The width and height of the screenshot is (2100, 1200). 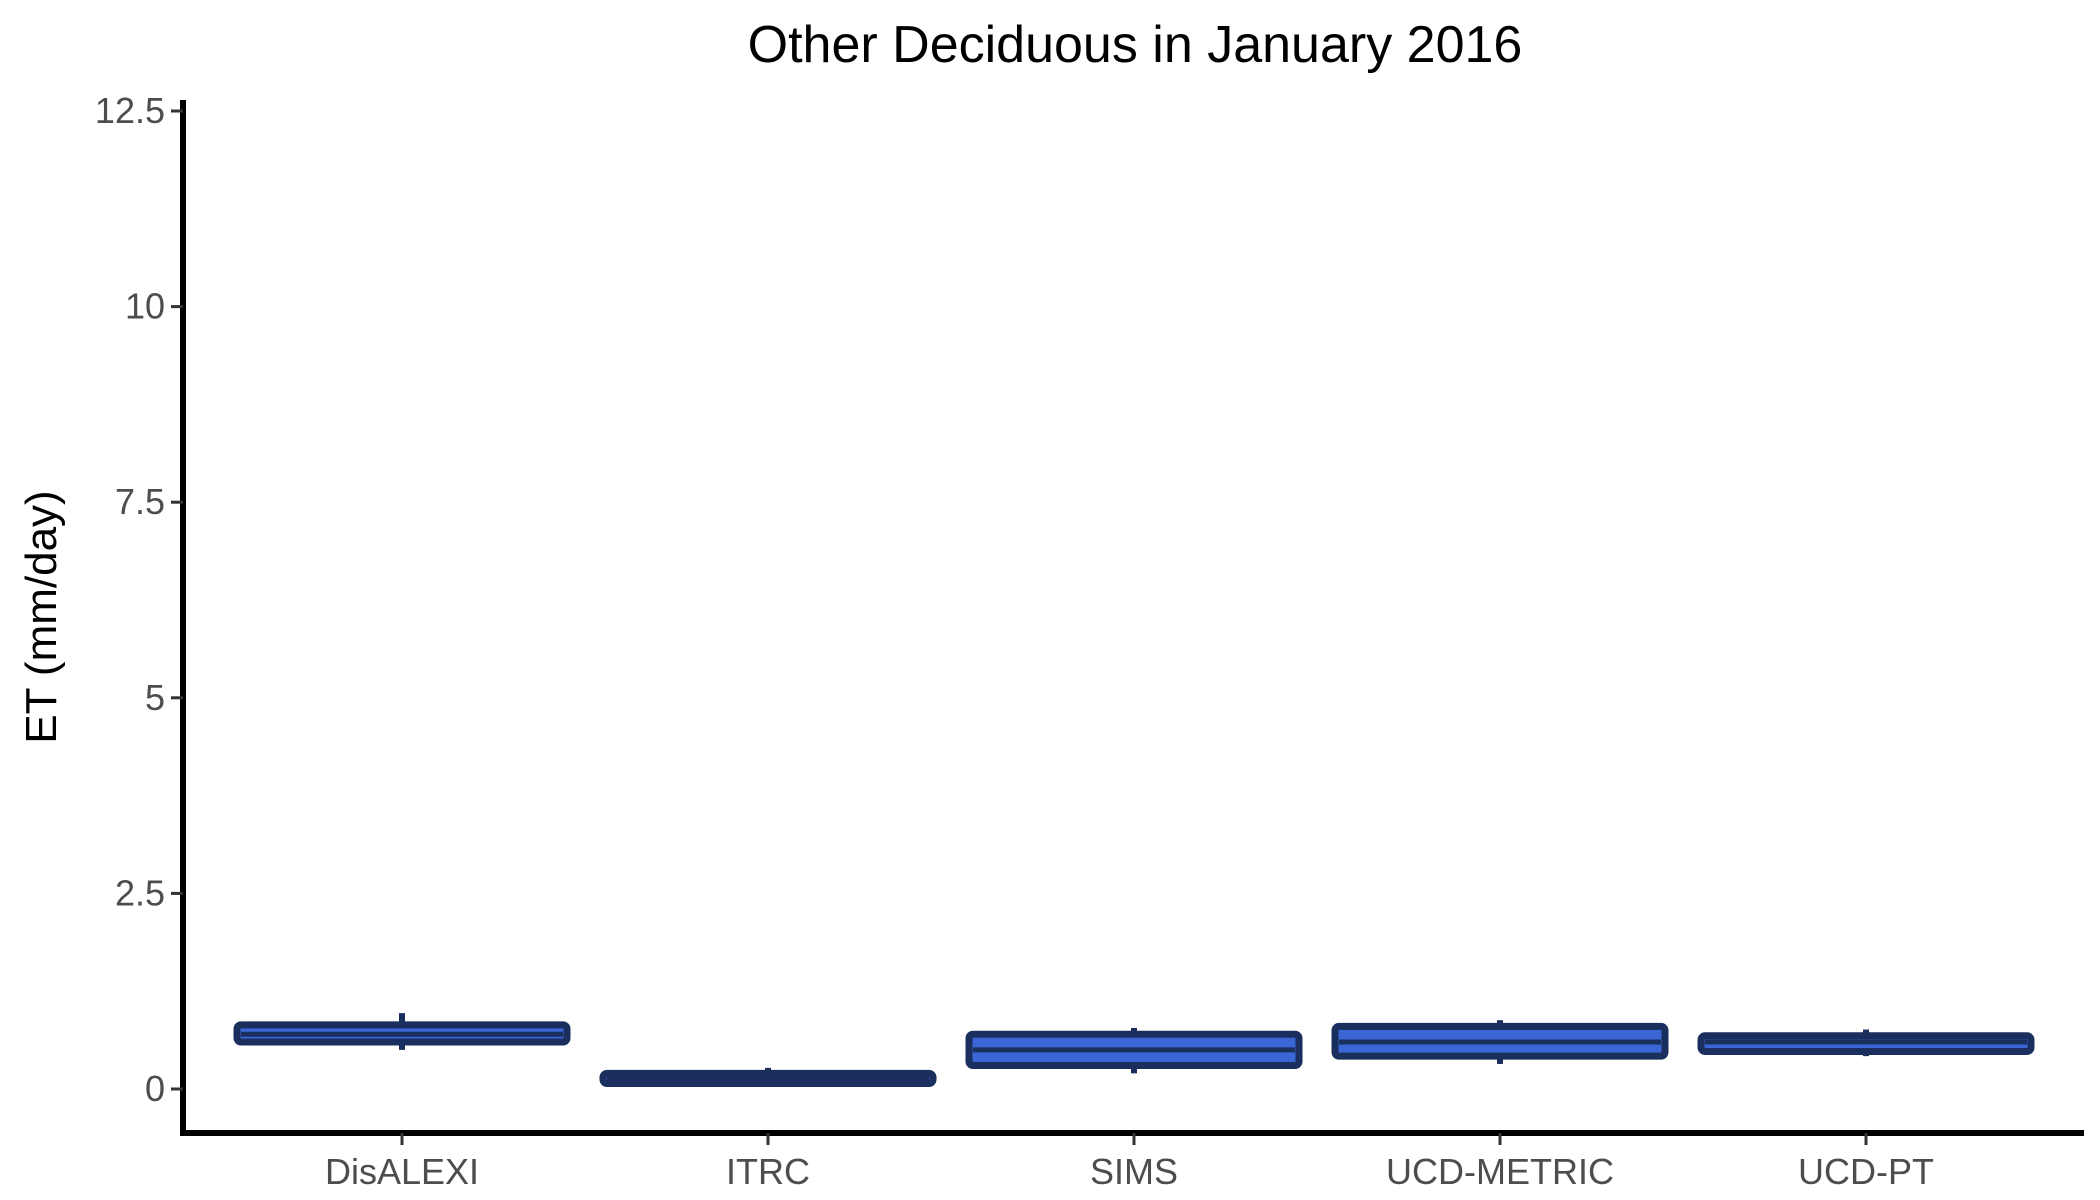 I want to click on y-tick-label: 10, so click(x=145, y=306).